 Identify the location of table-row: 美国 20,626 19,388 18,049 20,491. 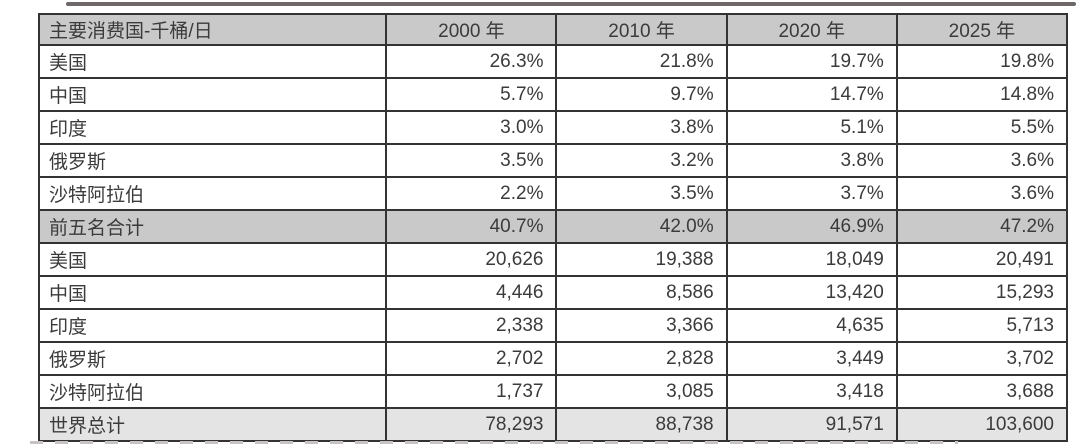
(553, 259).